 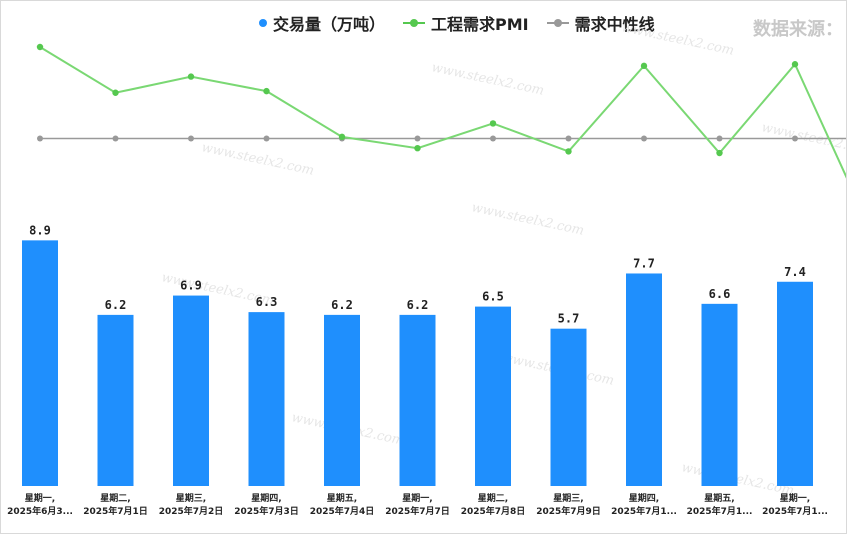 I want to click on x-tick-date: 2025年7月3日, so click(x=266, y=511).